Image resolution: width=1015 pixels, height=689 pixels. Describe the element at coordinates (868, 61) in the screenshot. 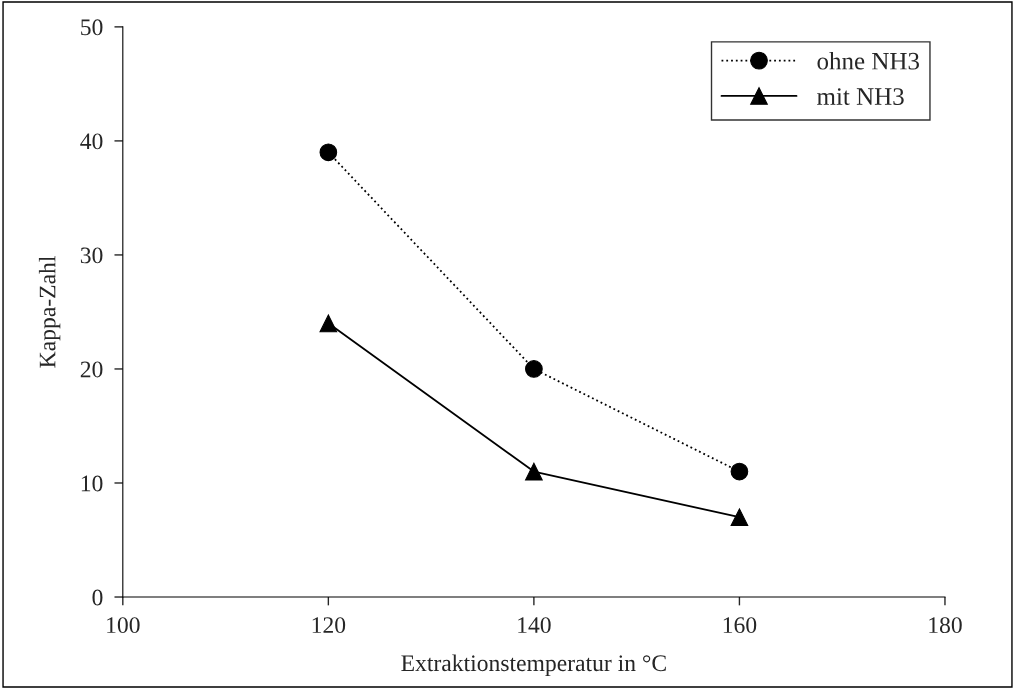

I see `legend-label: ohne NH3` at that location.